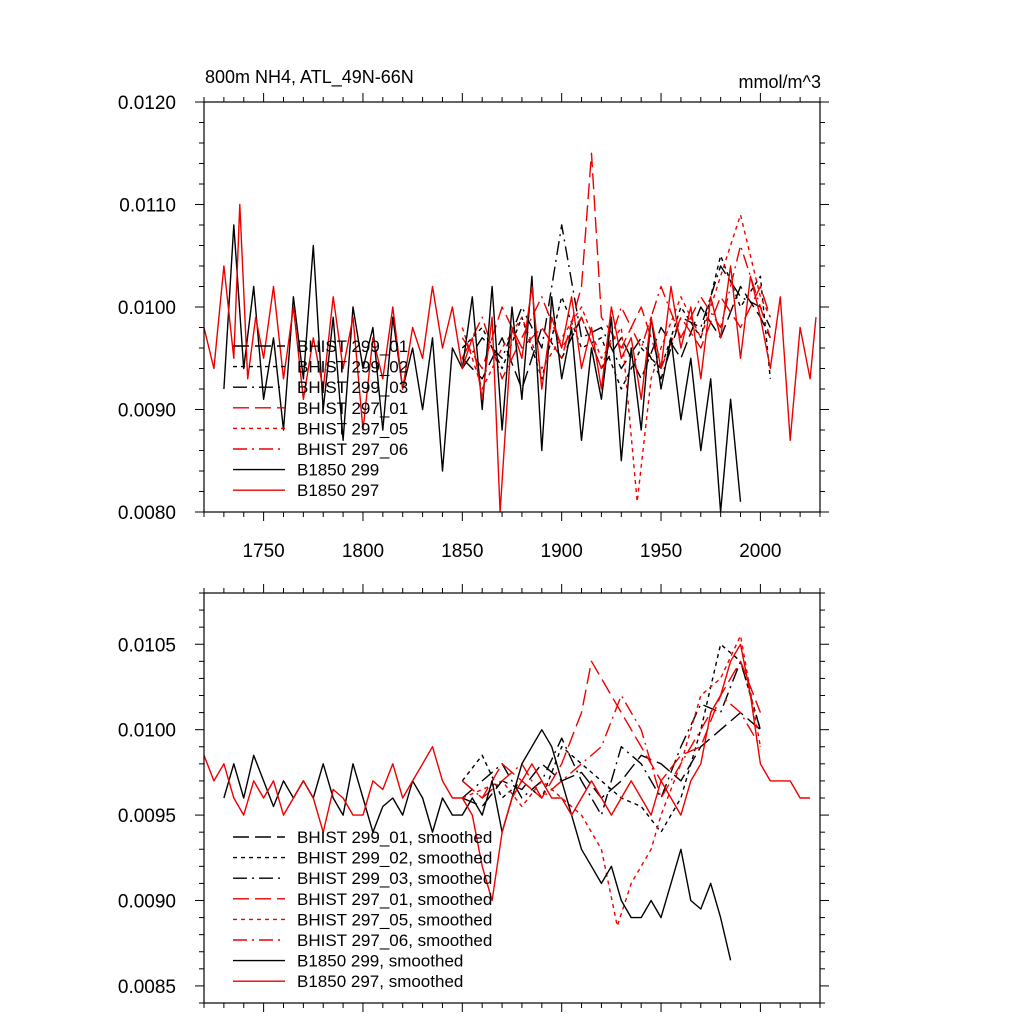 This screenshot has width=1024, height=1024. I want to click on y-tick-label: 0.0085, so click(147, 987).